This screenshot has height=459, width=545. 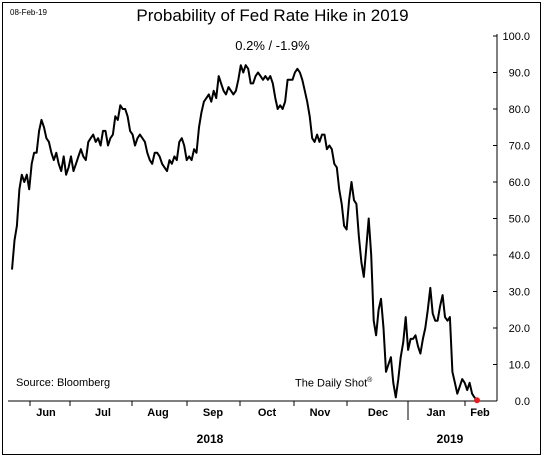 What do you see at coordinates (321, 413) in the screenshot?
I see `x-month-label: Nov` at bounding box center [321, 413].